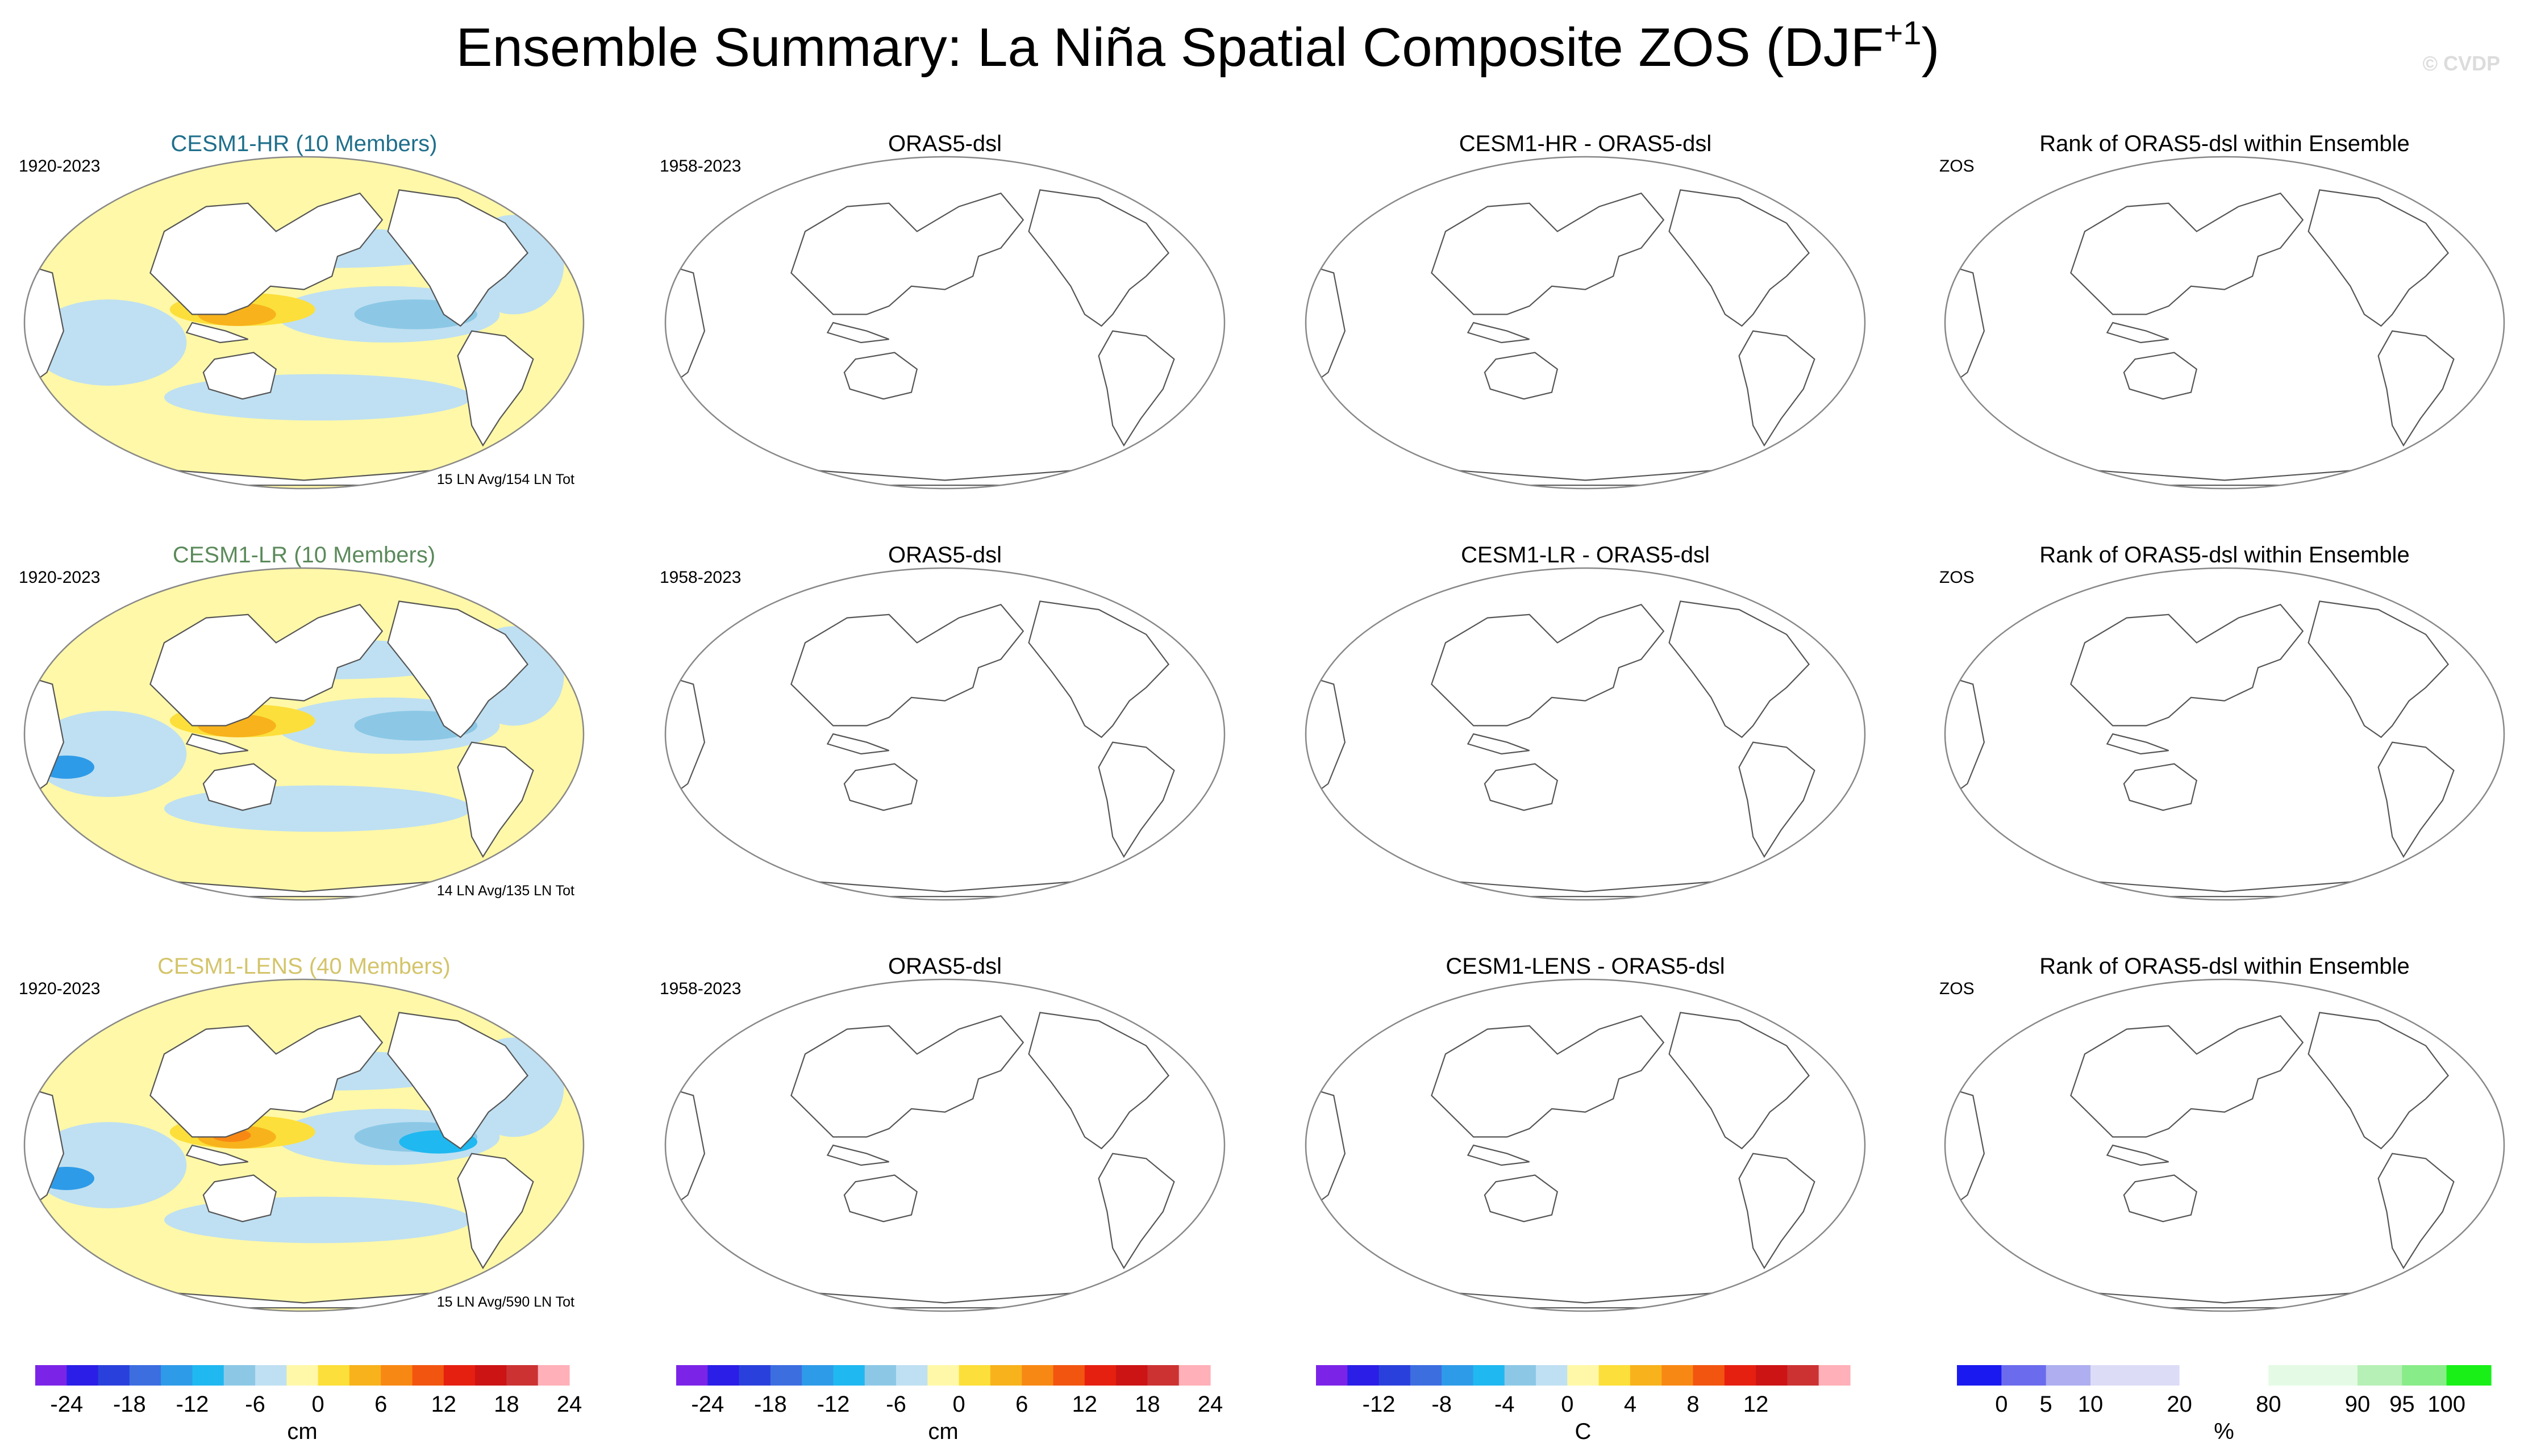  I want to click on colorbar-tick: 90, so click(2358, 1404).